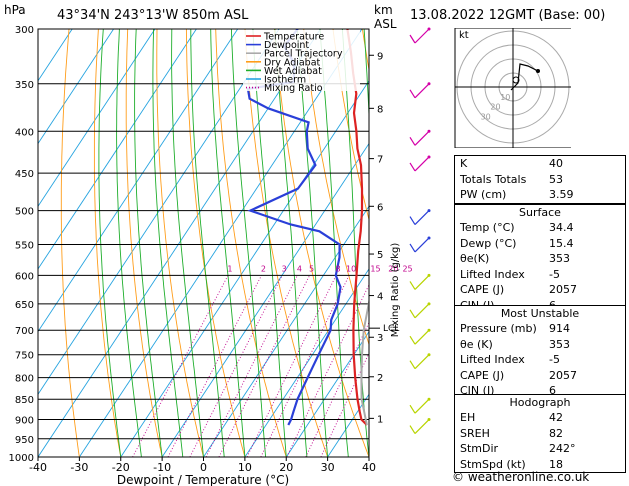 Image resolution: width=629 pixels, height=486 pixels. Describe the element at coordinates (24, 85) in the screenshot. I see `pressure-tick-label: 350` at that location.